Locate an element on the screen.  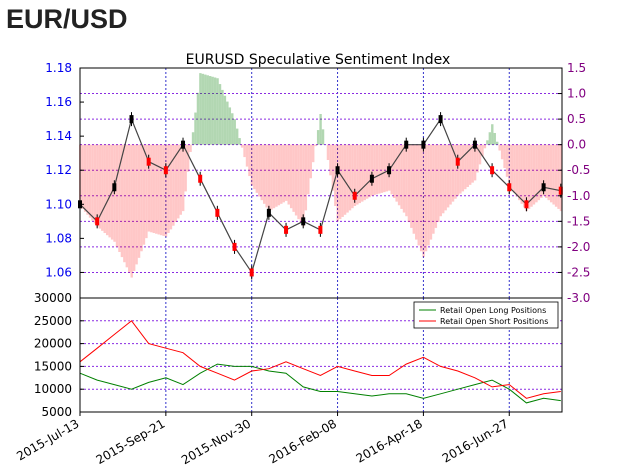
page-title: EUR/USD is located at coordinates (67, 19).